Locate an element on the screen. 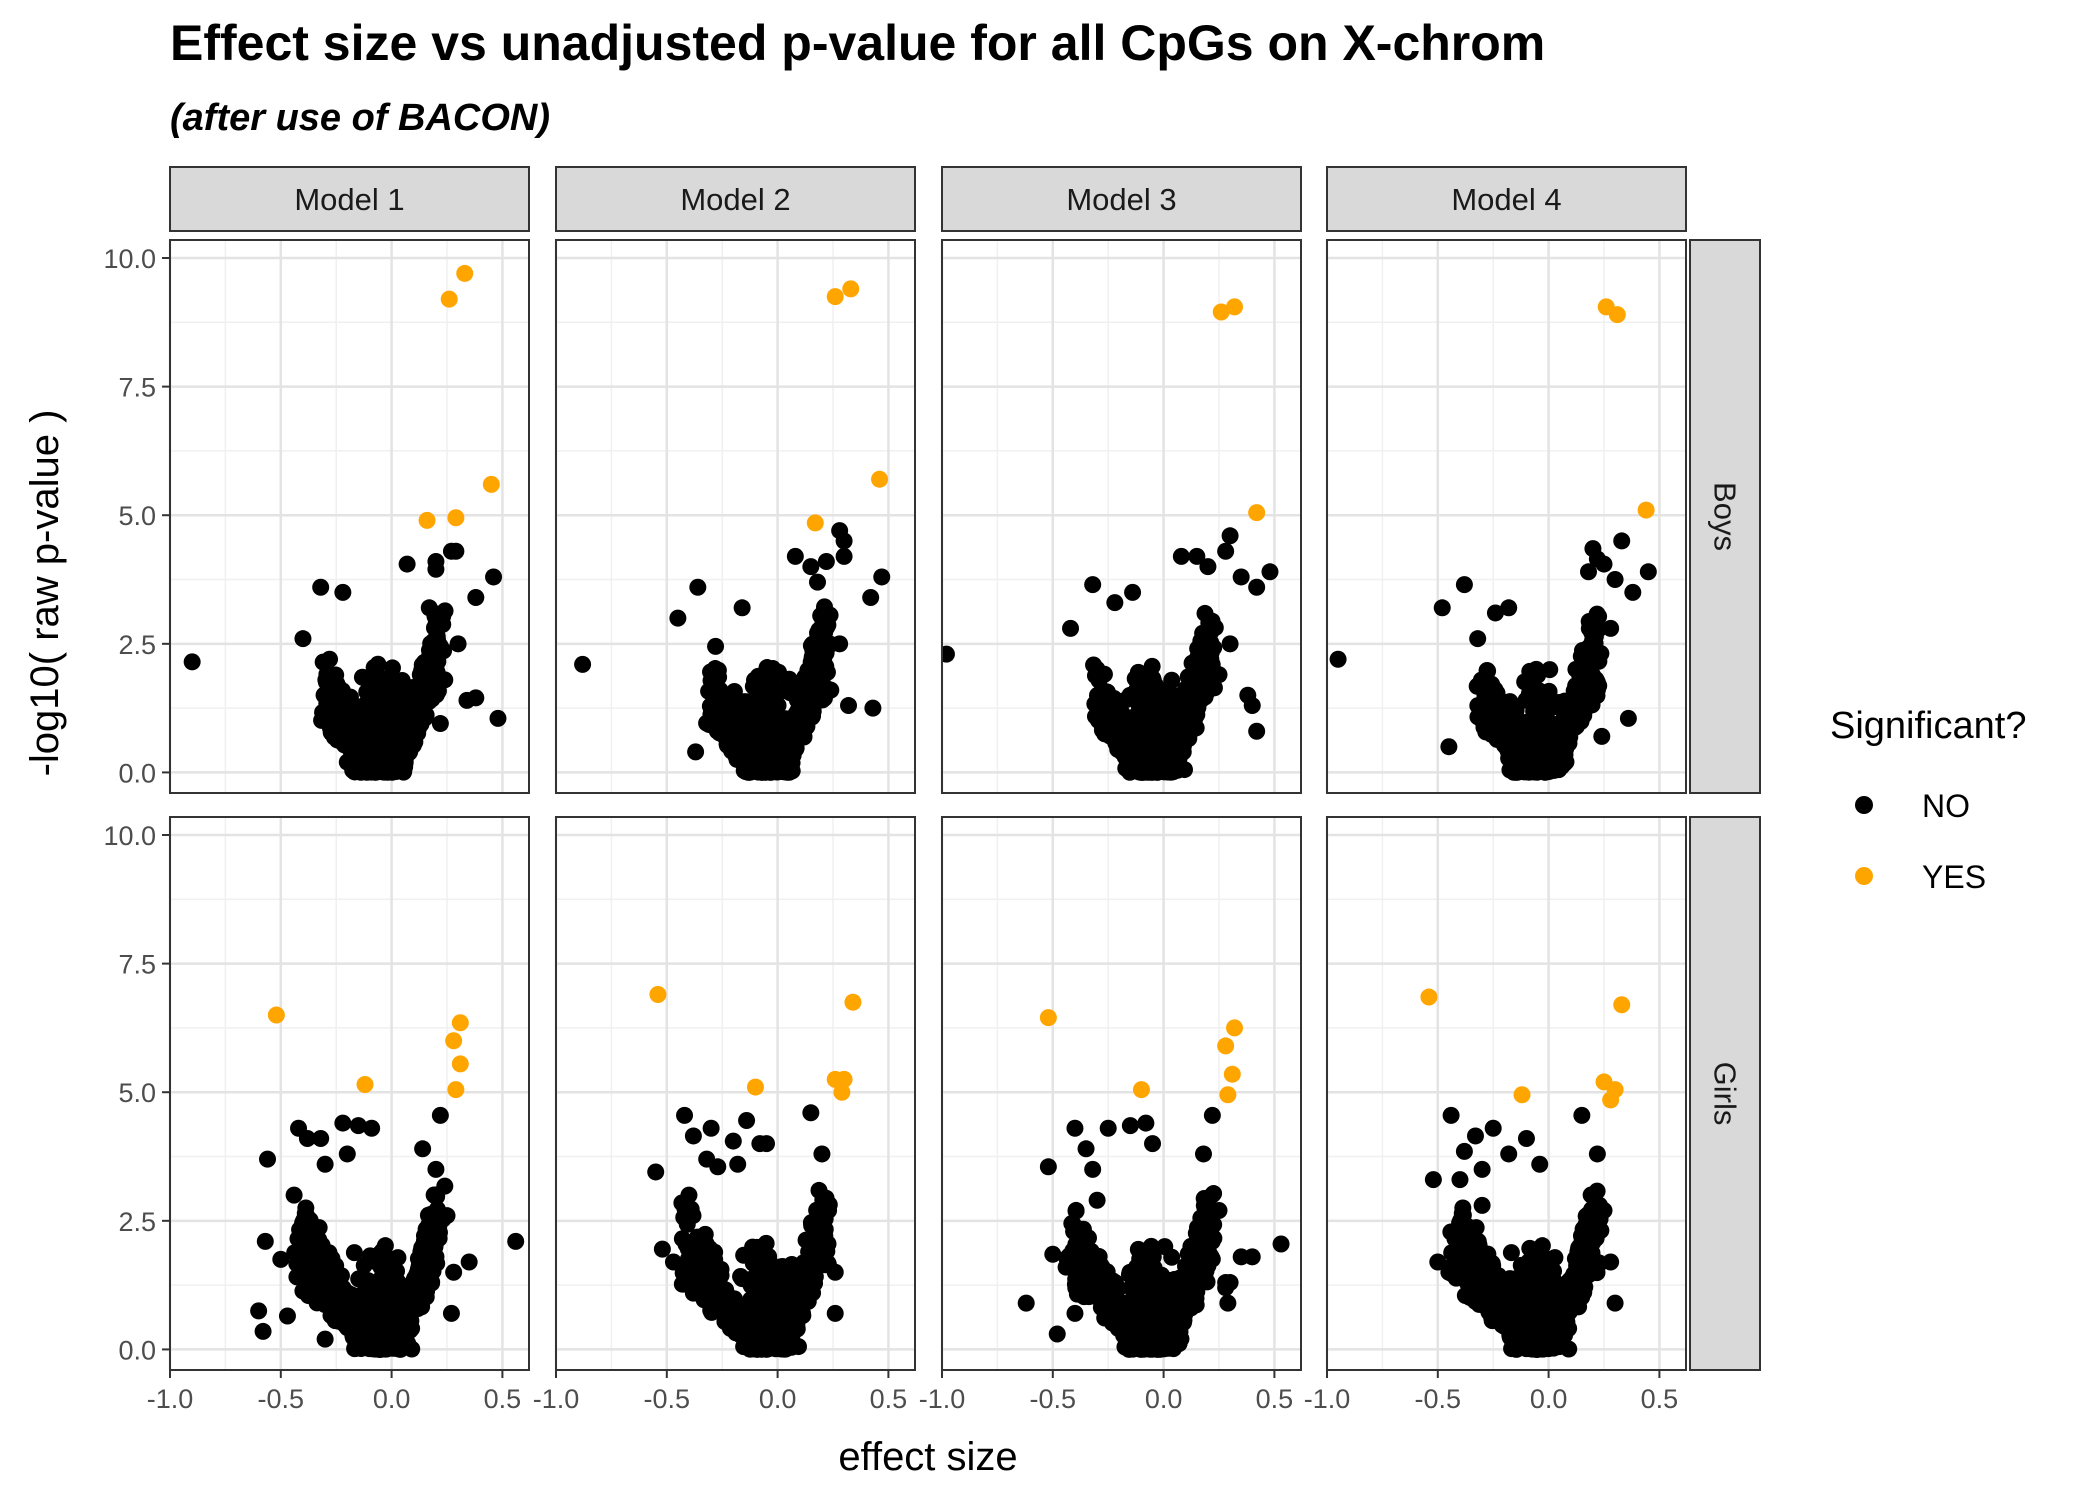 The image size is (2100, 1500). y-tick-label: 5.0 is located at coordinates (137, 516).